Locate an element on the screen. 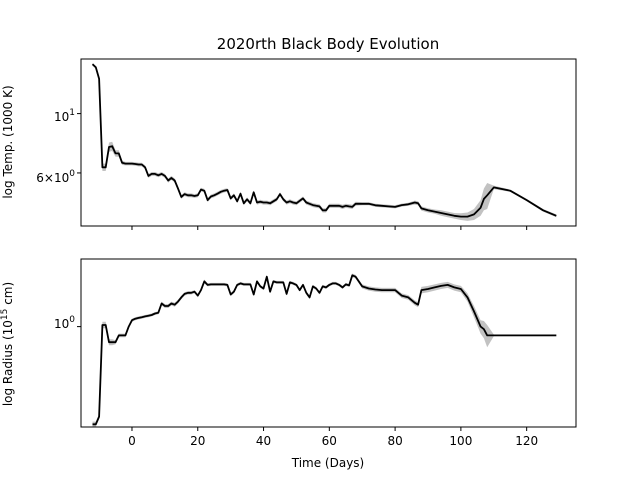 The height and width of the screenshot is (480, 640). temperature-y-axis-label: log Temp. (1000 K) is located at coordinates (8, 141).